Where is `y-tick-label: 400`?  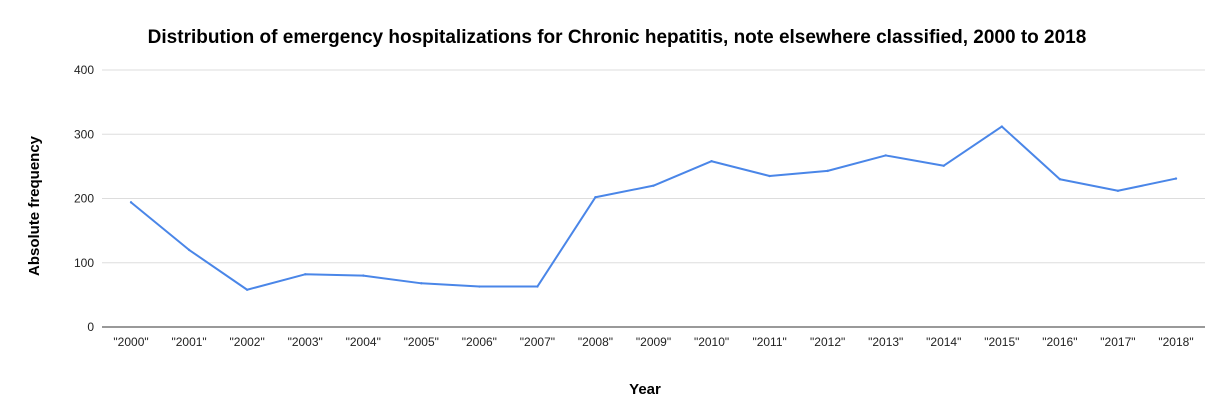 y-tick-label: 400 is located at coordinates (84, 70).